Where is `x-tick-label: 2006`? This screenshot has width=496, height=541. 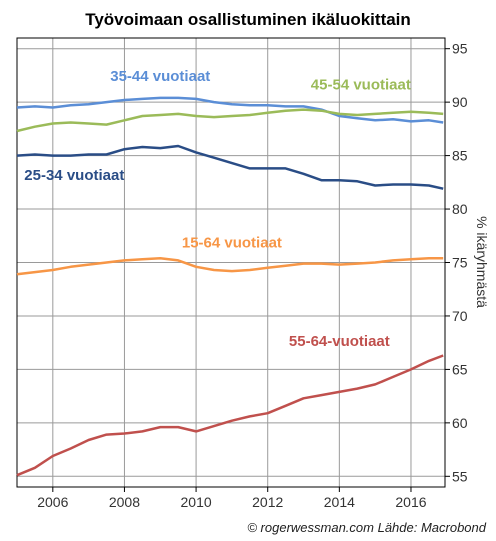
x-tick-label: 2006 is located at coordinates (52, 502).